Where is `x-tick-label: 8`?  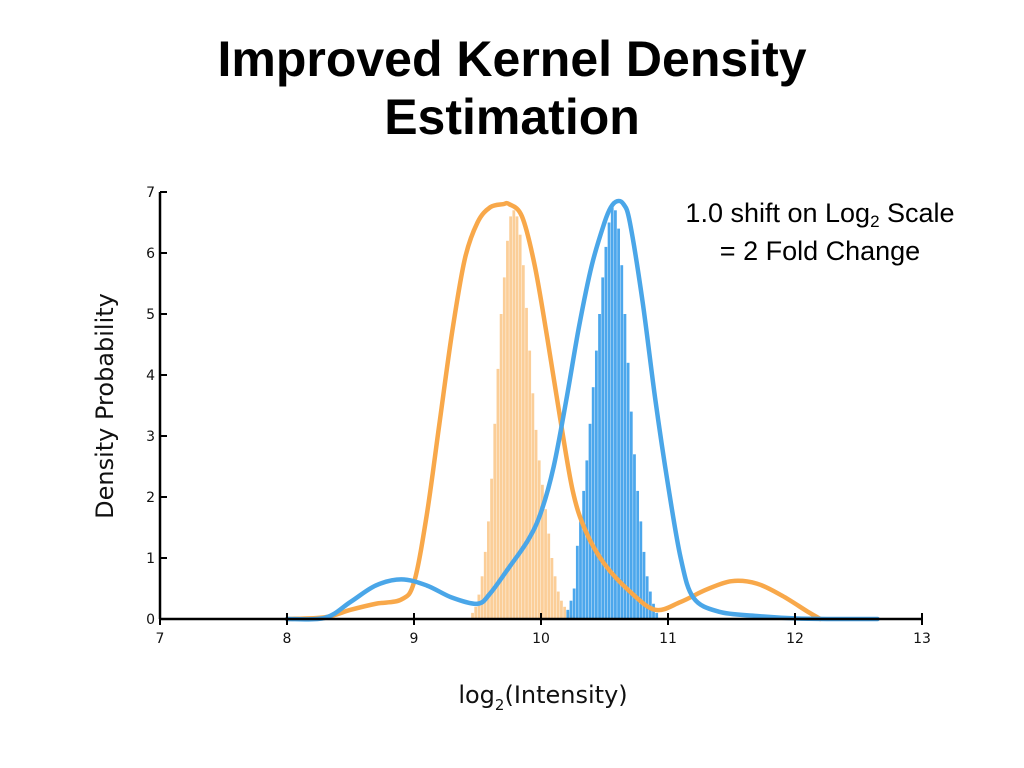 x-tick-label: 8 is located at coordinates (287, 639).